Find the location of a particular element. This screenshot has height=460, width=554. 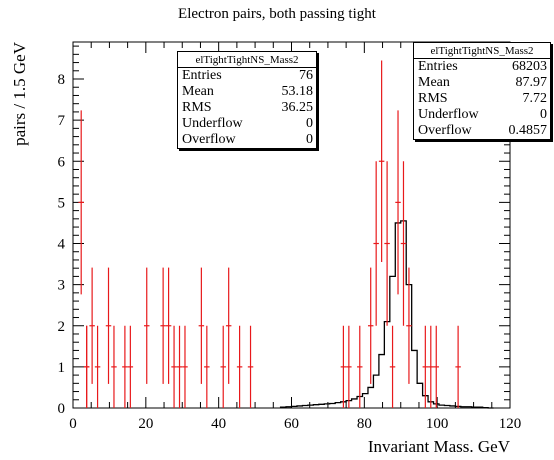

x-tick-label: 0 is located at coordinates (73, 424).